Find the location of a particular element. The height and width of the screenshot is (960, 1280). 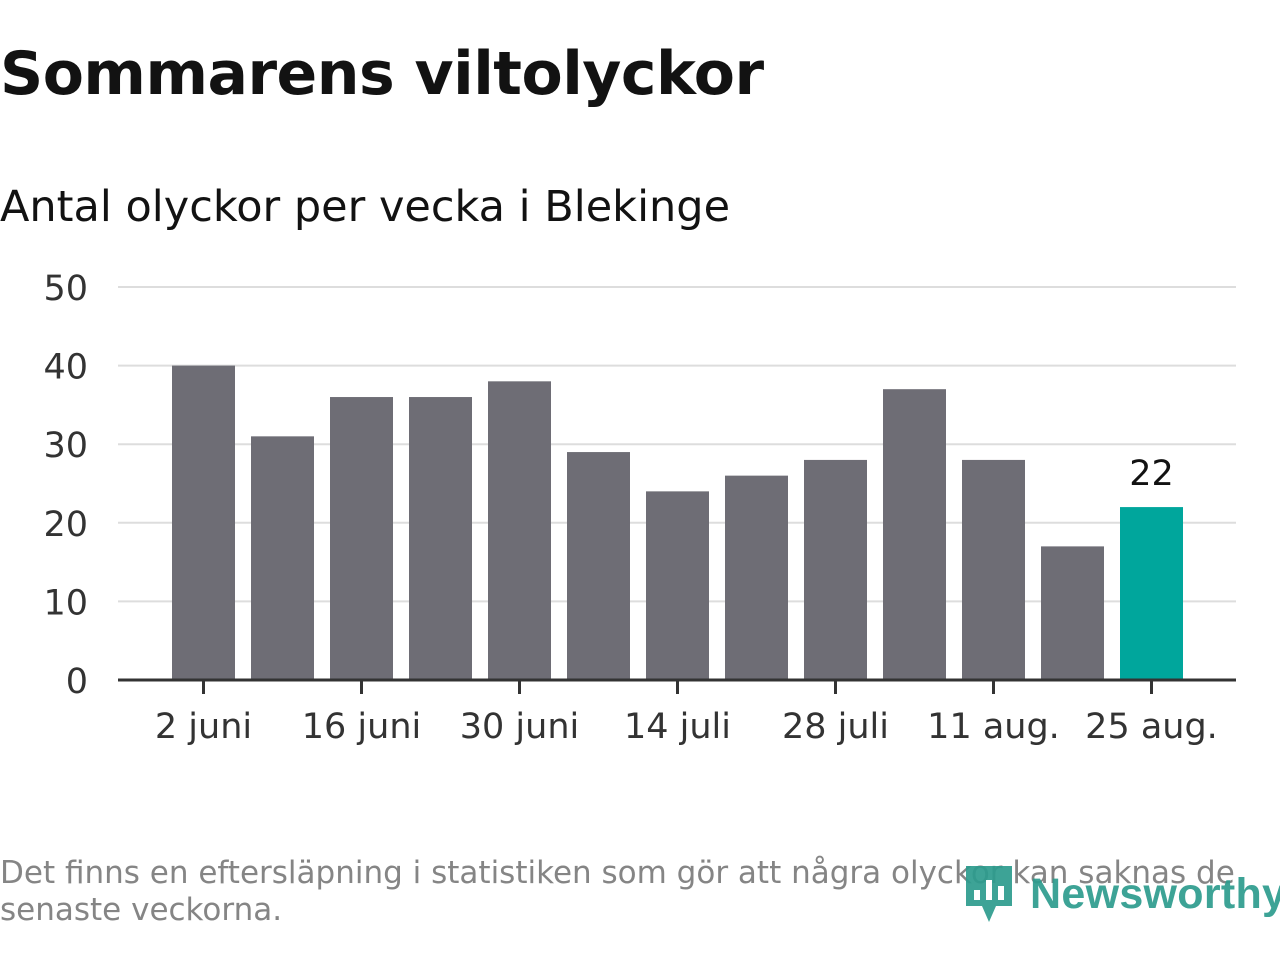

chart-subtitle: Antal olyckor per vecka i Blekinge is located at coordinates (365, 207).